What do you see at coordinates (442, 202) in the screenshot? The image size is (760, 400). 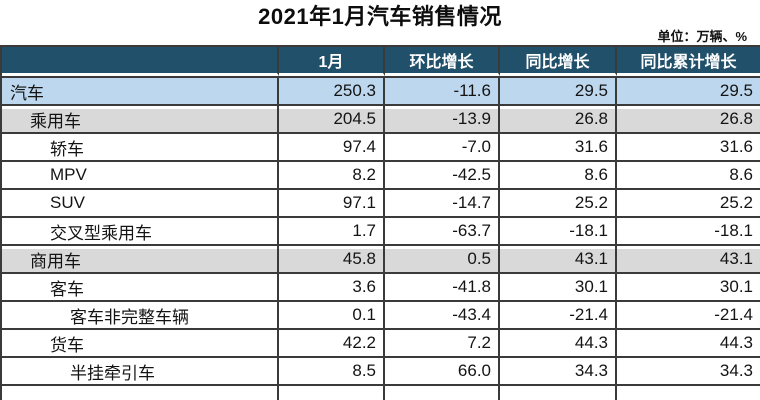 I see `cell-value: -14.7` at bounding box center [442, 202].